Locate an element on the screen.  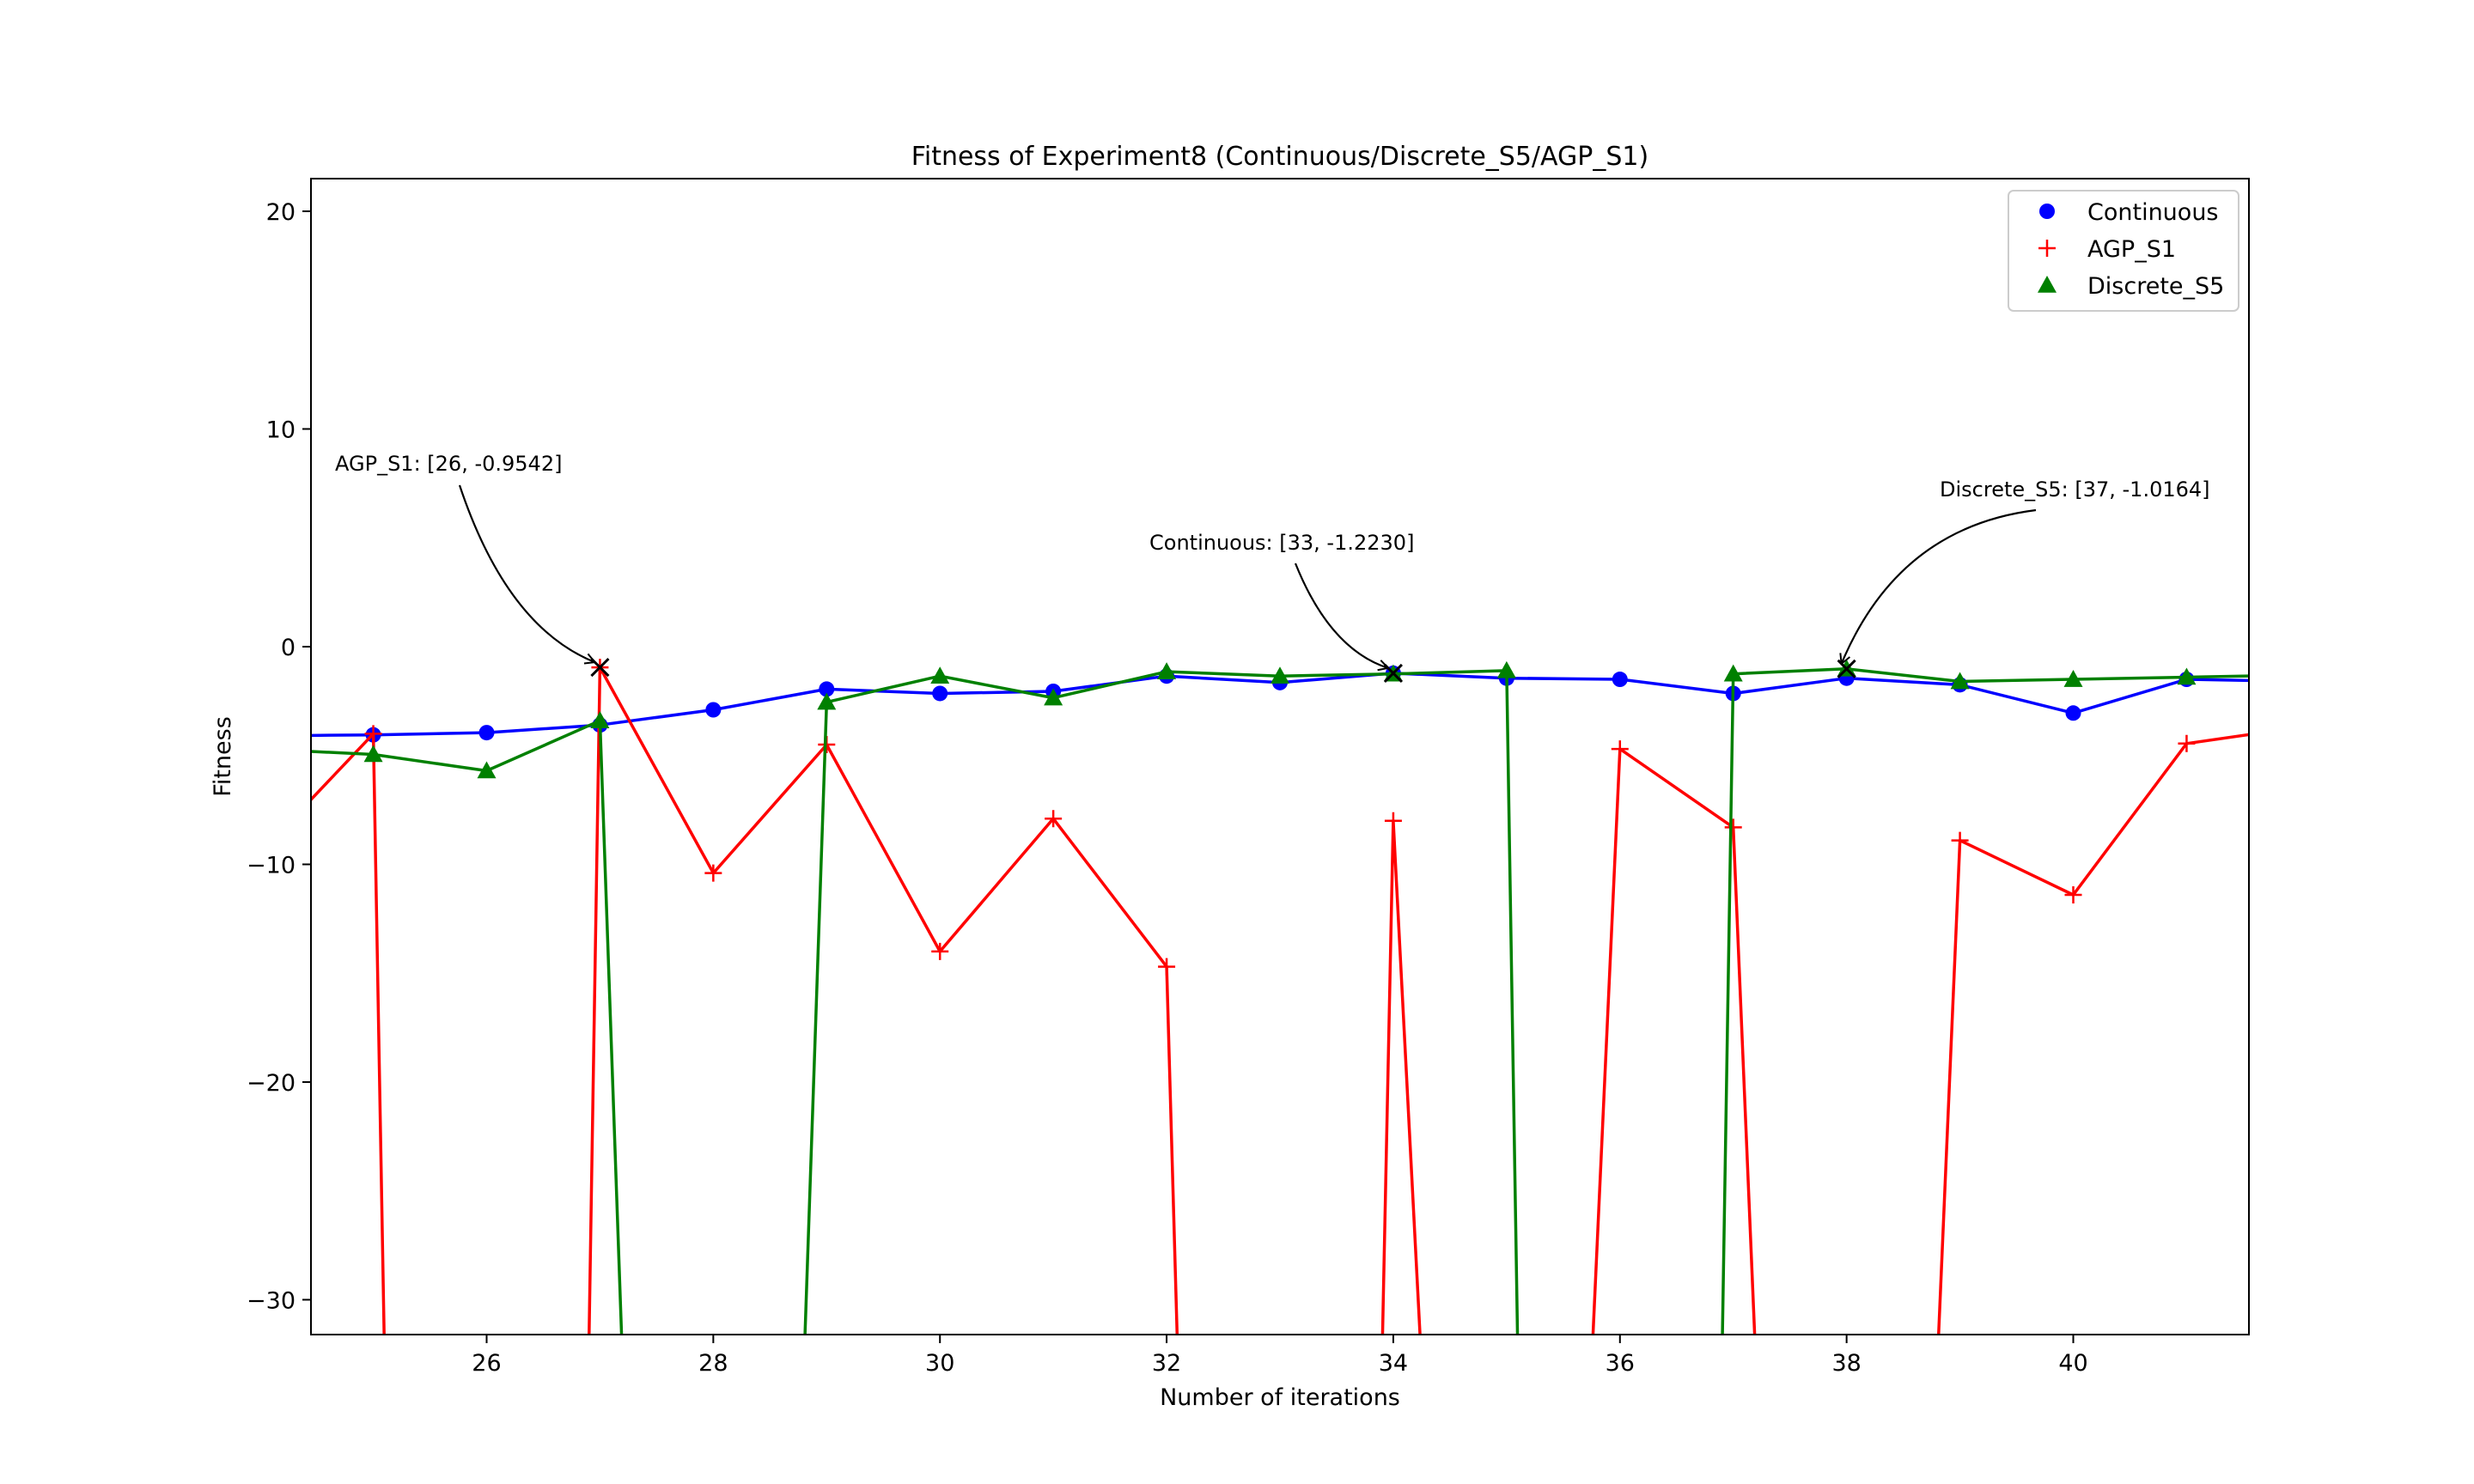
x-tick-label: 36 is located at coordinates (1620, 1363).